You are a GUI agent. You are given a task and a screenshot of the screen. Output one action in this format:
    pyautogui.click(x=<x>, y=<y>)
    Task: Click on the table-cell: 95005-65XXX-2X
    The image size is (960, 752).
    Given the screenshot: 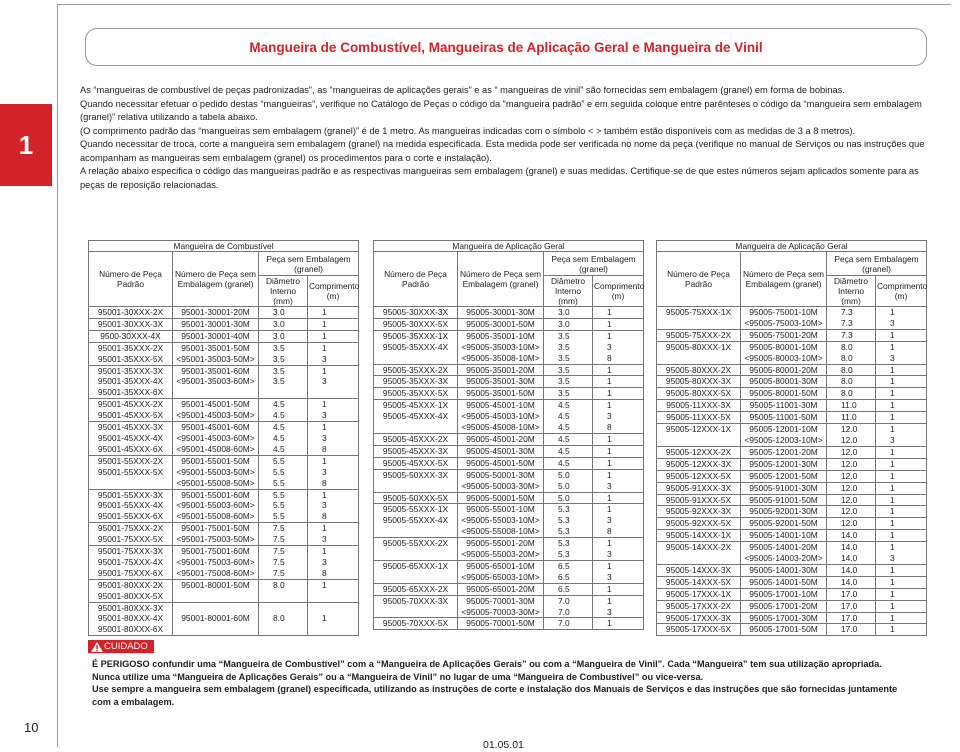 What is the action you would take?
    pyautogui.click(x=415, y=589)
    